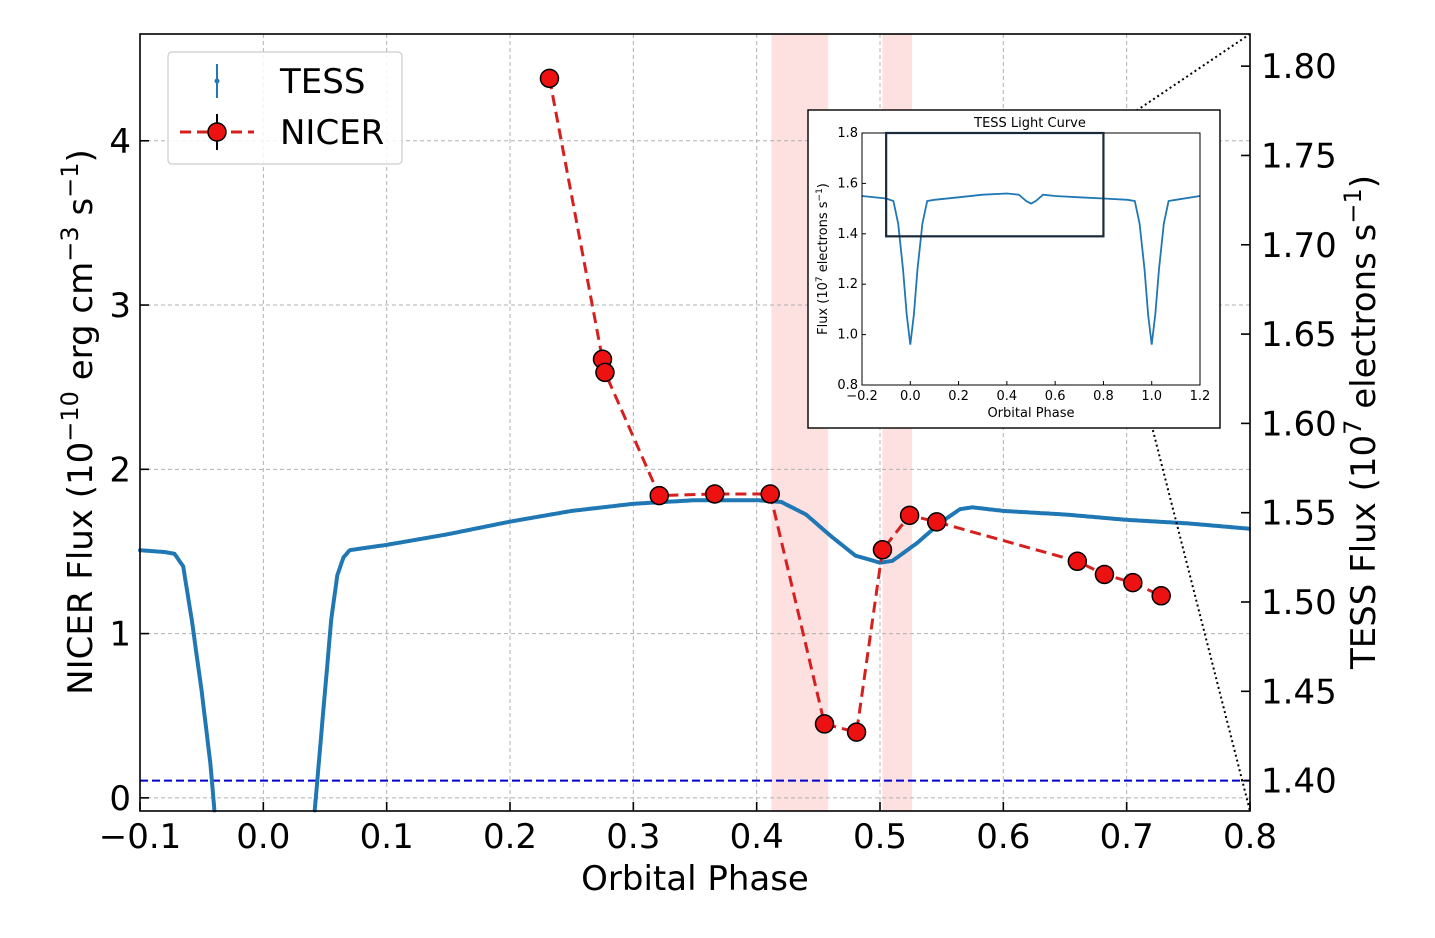 The width and height of the screenshot is (1435, 938). I want to click on inset-y-title-post: ), so click(823, 185).